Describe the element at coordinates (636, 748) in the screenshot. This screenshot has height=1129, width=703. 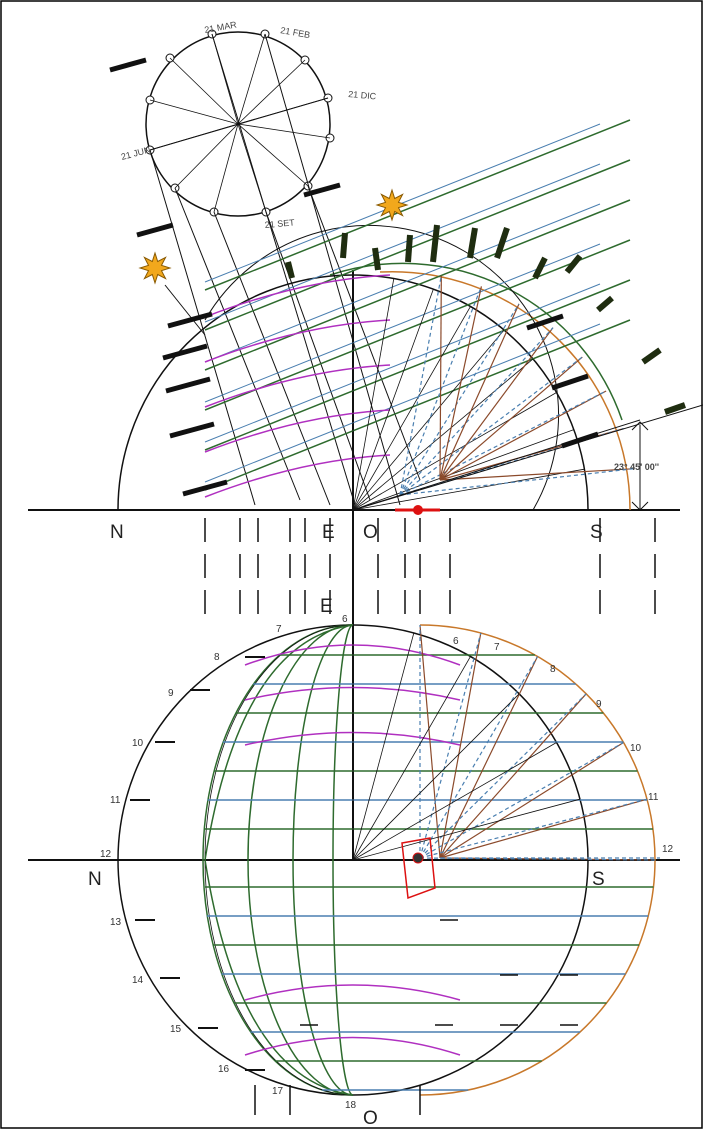
I see `label: 10` at that location.